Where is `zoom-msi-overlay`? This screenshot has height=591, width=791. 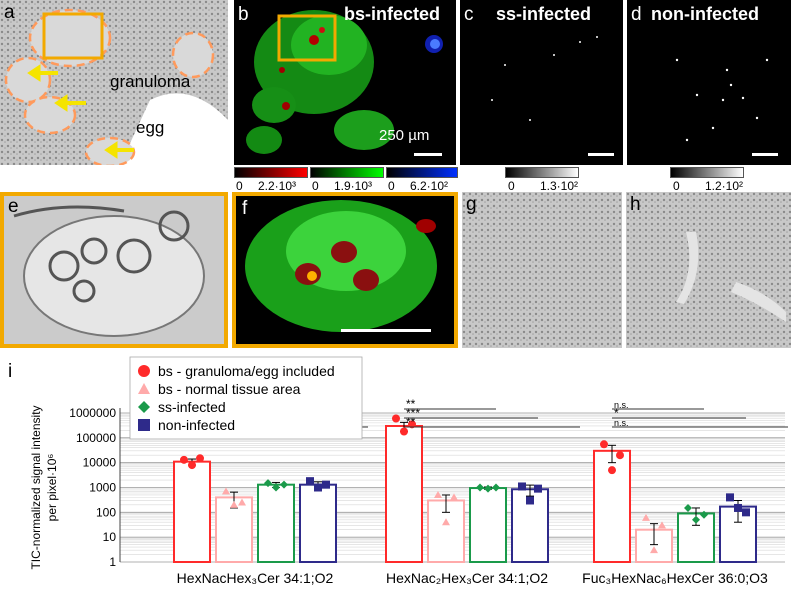 zoom-msi-overlay is located at coordinates (341, 266).